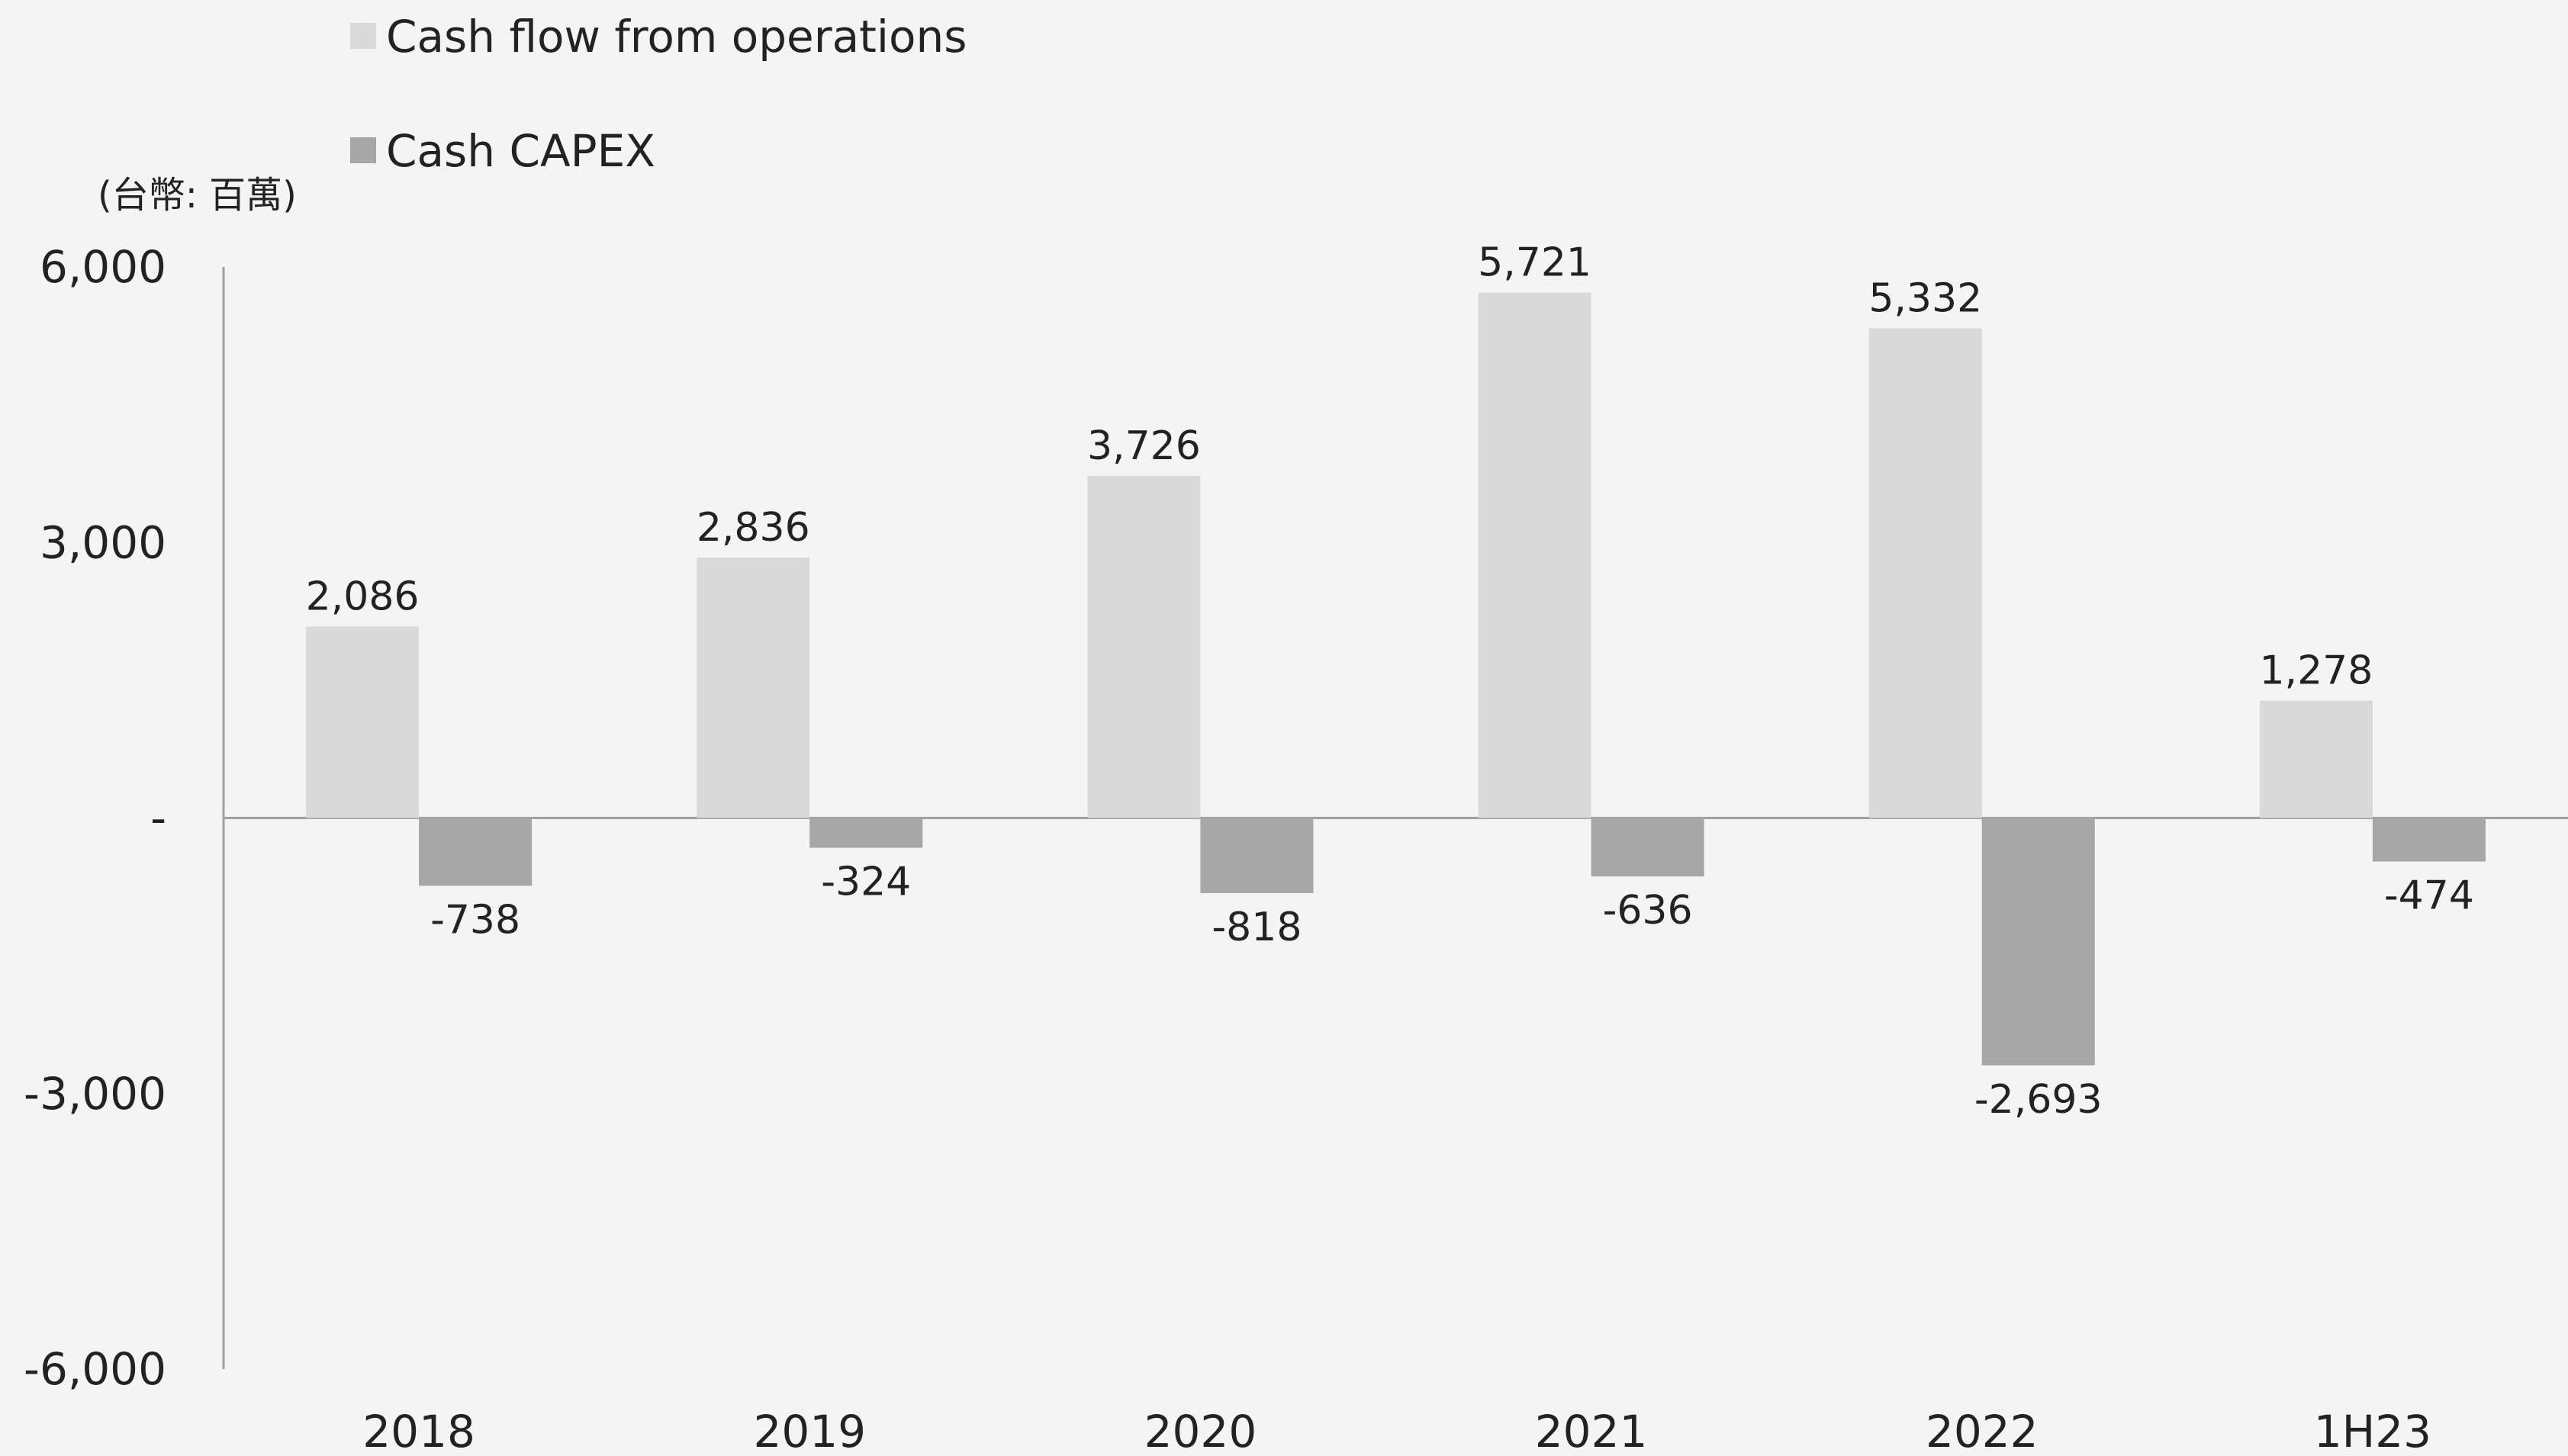  Describe the element at coordinates (1982, 1431) in the screenshot. I see `x-tick-label: 2022` at that location.